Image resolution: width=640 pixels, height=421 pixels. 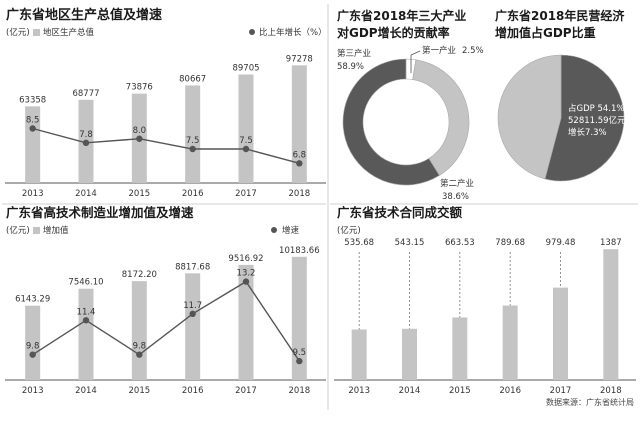 What do you see at coordinates (359, 391) in the screenshot?
I see `contract-x-tick-label: 2013` at bounding box center [359, 391].